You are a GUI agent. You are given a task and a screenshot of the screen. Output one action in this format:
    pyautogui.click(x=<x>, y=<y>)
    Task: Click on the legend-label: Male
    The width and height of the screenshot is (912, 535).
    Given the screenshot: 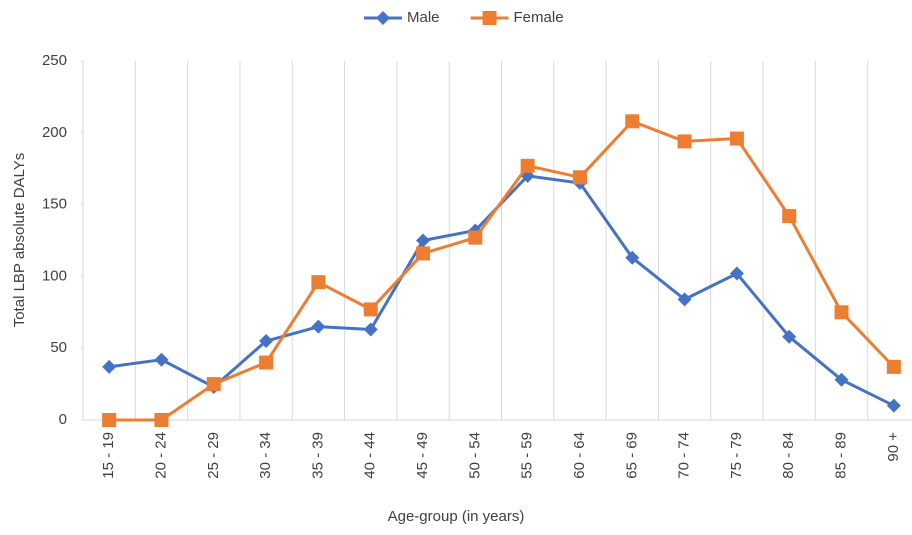 What is the action you would take?
    pyautogui.click(x=423, y=17)
    